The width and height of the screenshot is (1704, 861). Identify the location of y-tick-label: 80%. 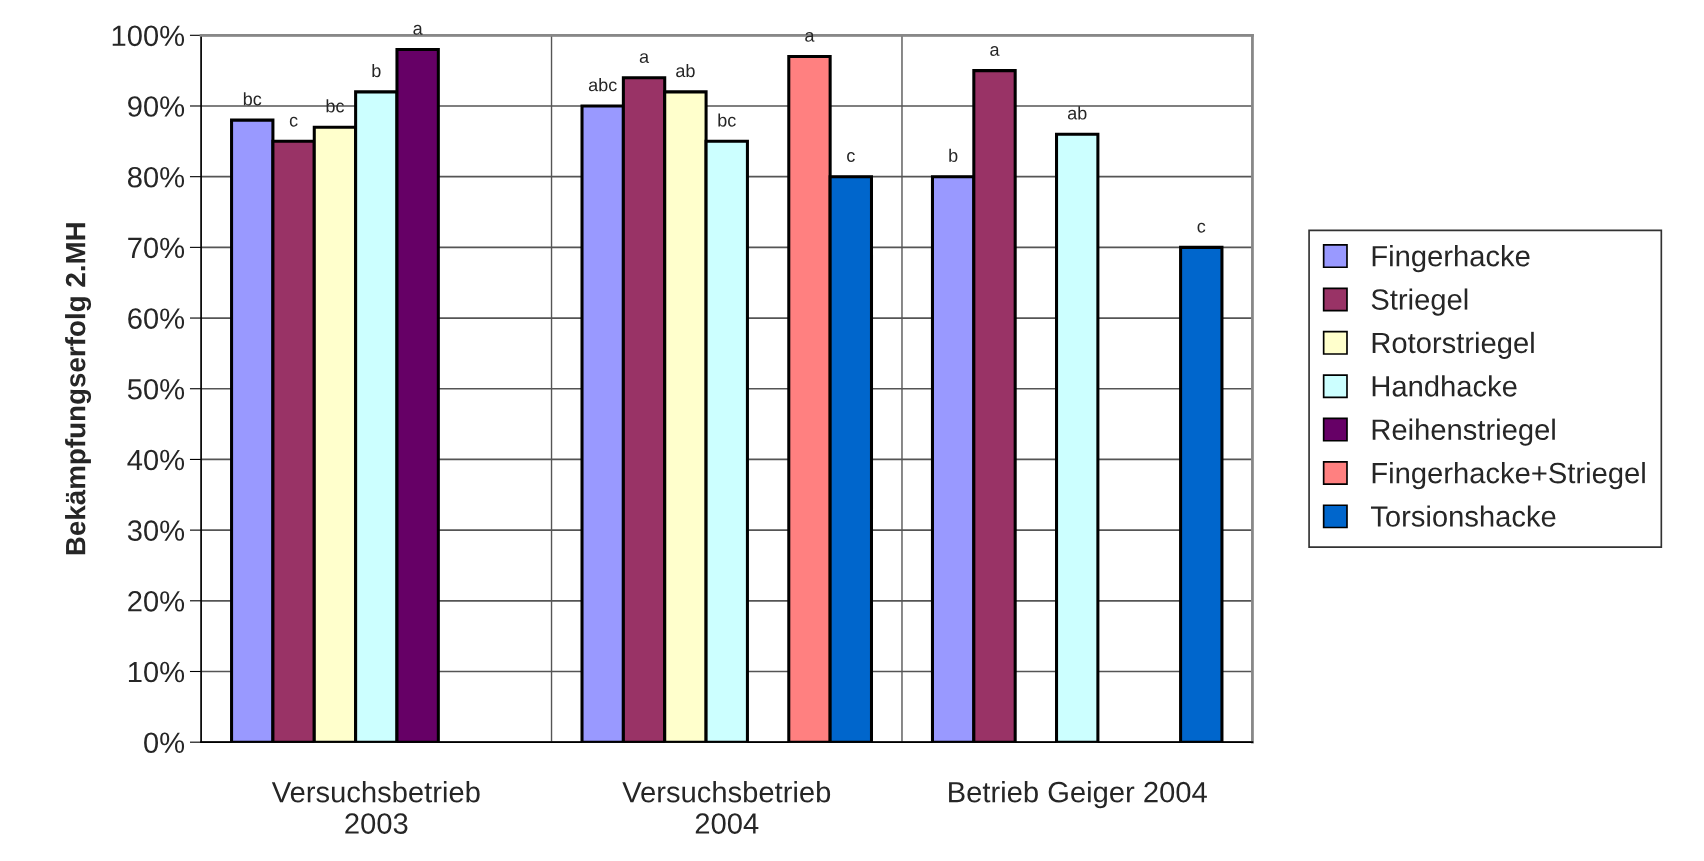
(156, 177).